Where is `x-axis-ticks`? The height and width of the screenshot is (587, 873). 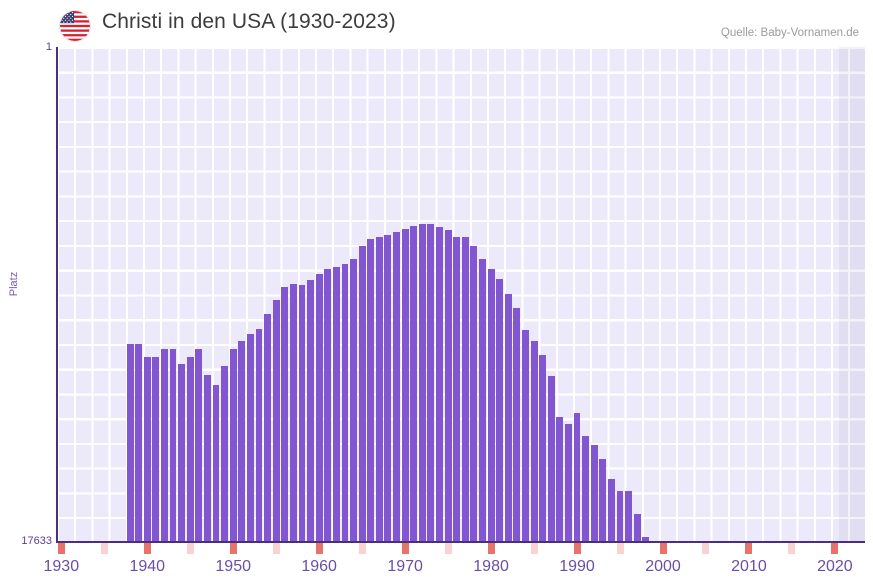
x-axis-ticks is located at coordinates (436, 550).